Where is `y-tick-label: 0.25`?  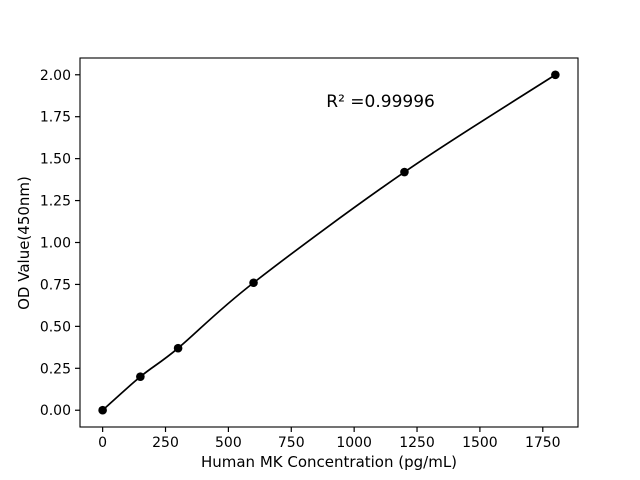
y-tick-label: 0.25 is located at coordinates (55, 369).